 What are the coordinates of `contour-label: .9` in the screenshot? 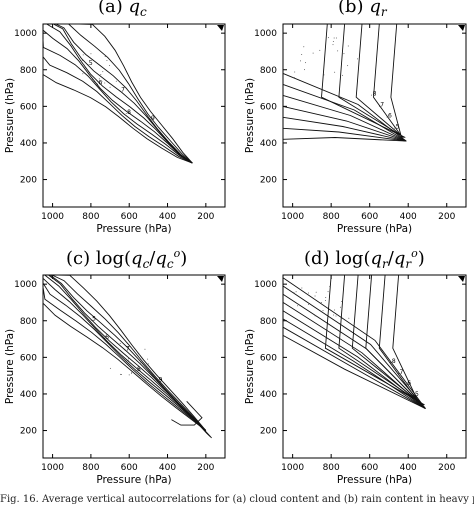 It's located at (160, 379).